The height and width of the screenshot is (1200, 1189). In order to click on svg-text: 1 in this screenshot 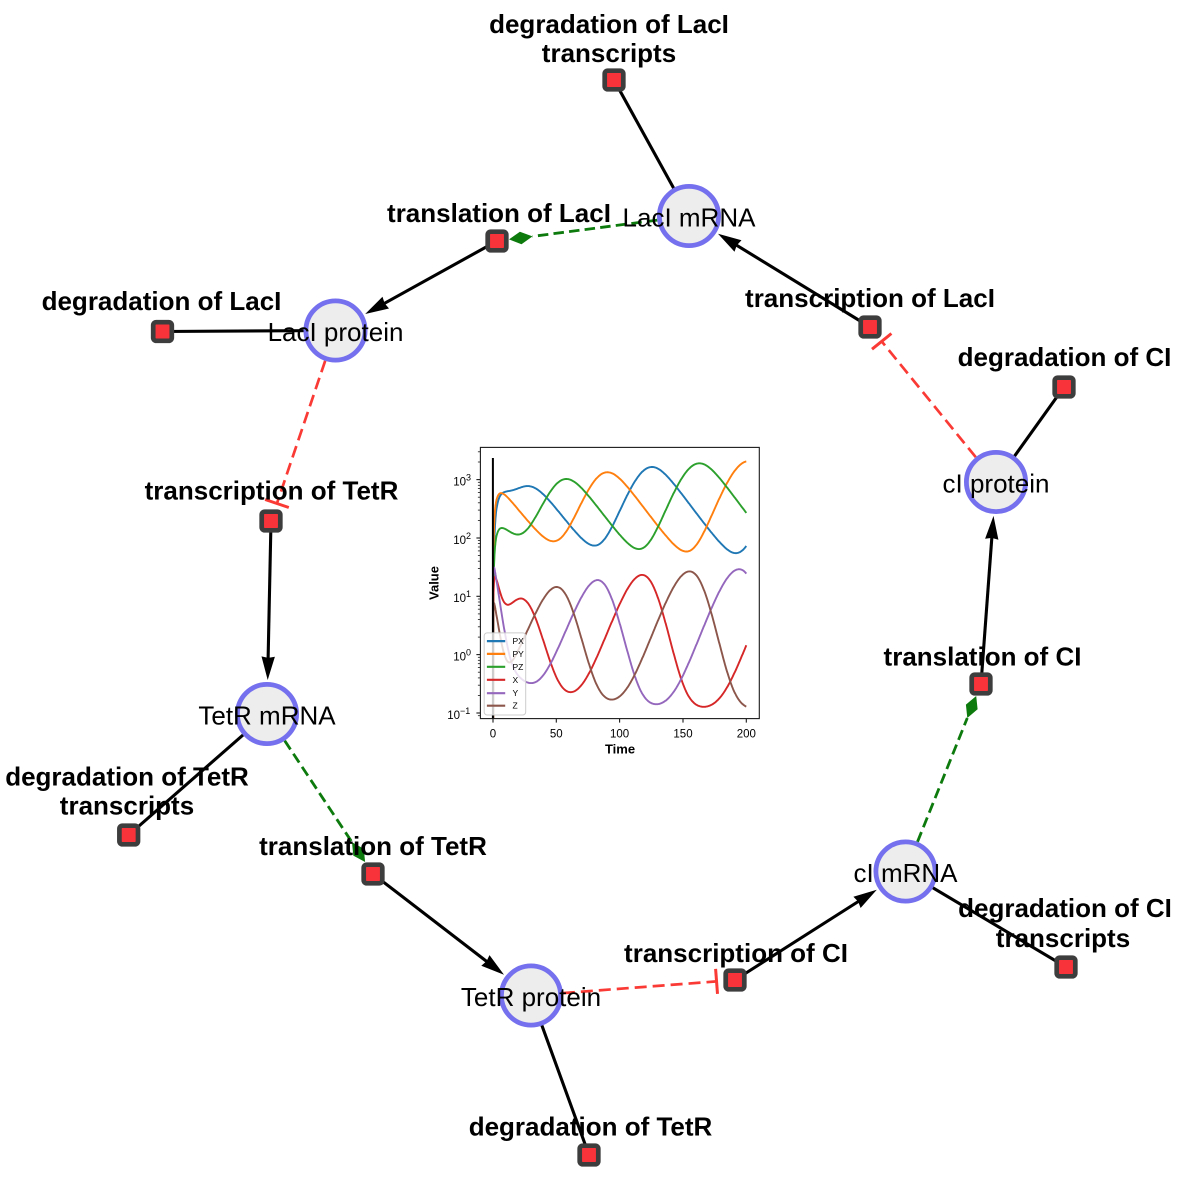, I will do `click(468, 594)`.